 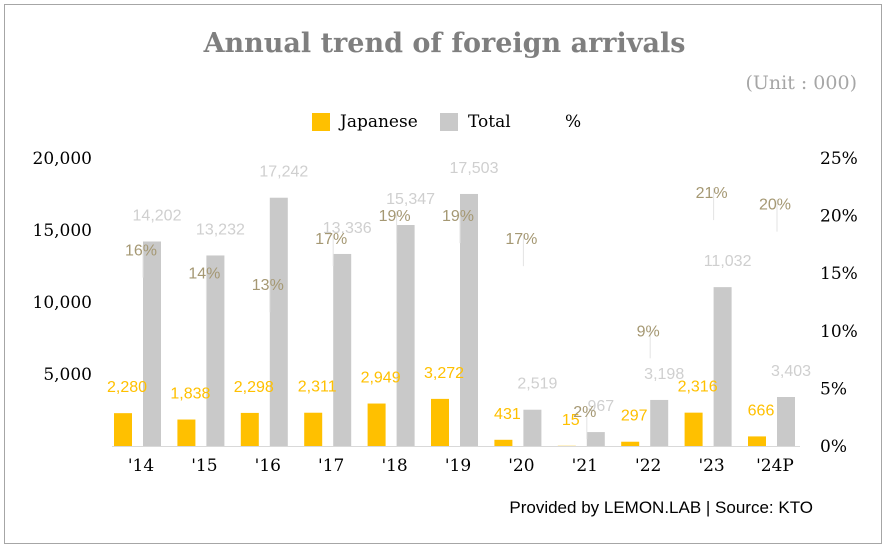 I want to click on legend-label-percent: %, so click(x=573, y=122).